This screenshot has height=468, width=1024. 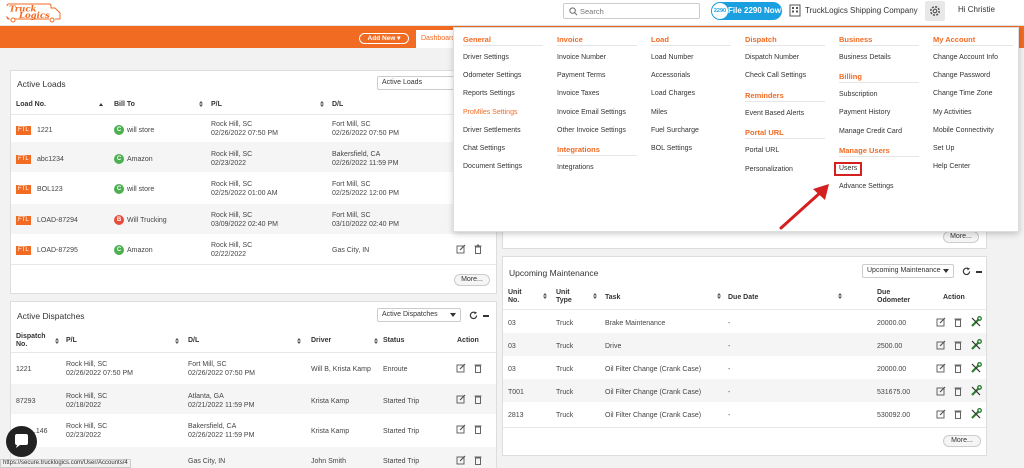 What do you see at coordinates (33, 12) in the screenshot?
I see `trucklogics-logo: Truck Logics` at bounding box center [33, 12].